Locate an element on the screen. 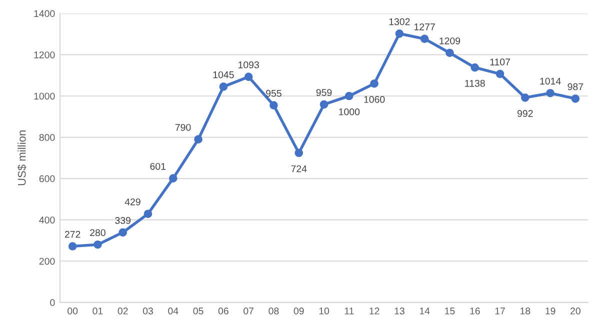 This screenshot has width=600, height=336. x-tick-label: 01 is located at coordinates (97, 311).